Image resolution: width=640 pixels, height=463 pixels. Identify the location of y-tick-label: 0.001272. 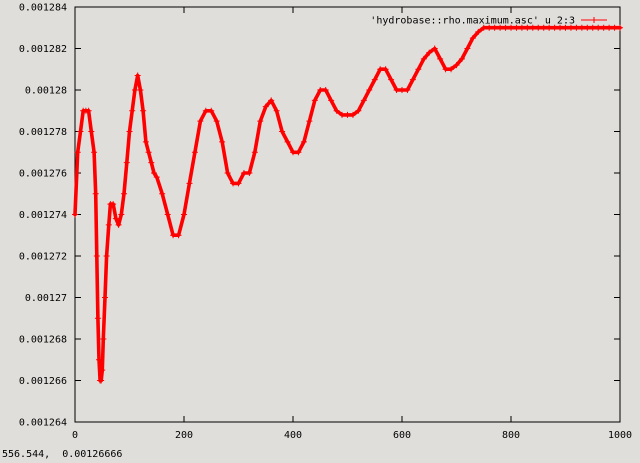
(43, 257).